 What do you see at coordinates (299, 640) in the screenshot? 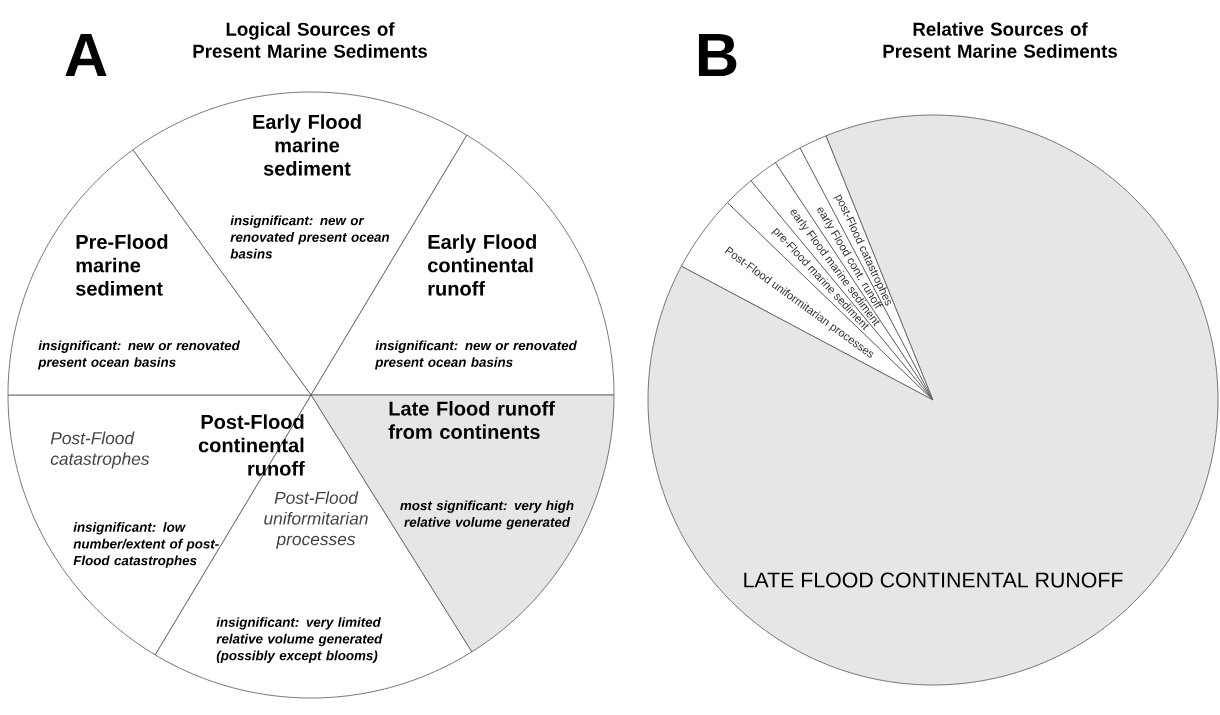
I see `text: insignificant: very limited relative volume generated (possibly except blooms)` at bounding box center [299, 640].